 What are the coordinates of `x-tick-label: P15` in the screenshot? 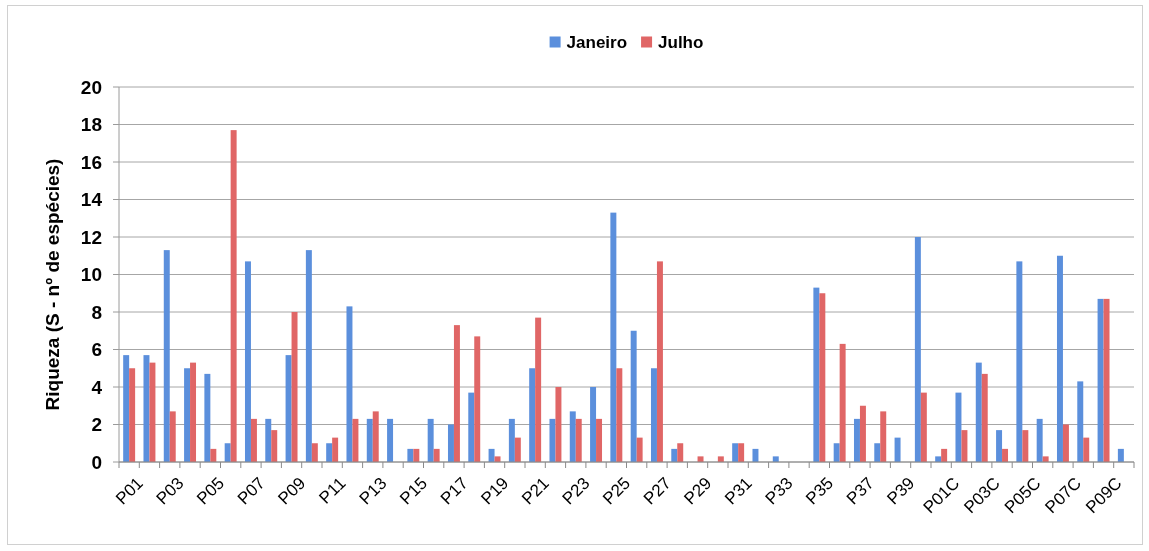 It's located at (414, 491).